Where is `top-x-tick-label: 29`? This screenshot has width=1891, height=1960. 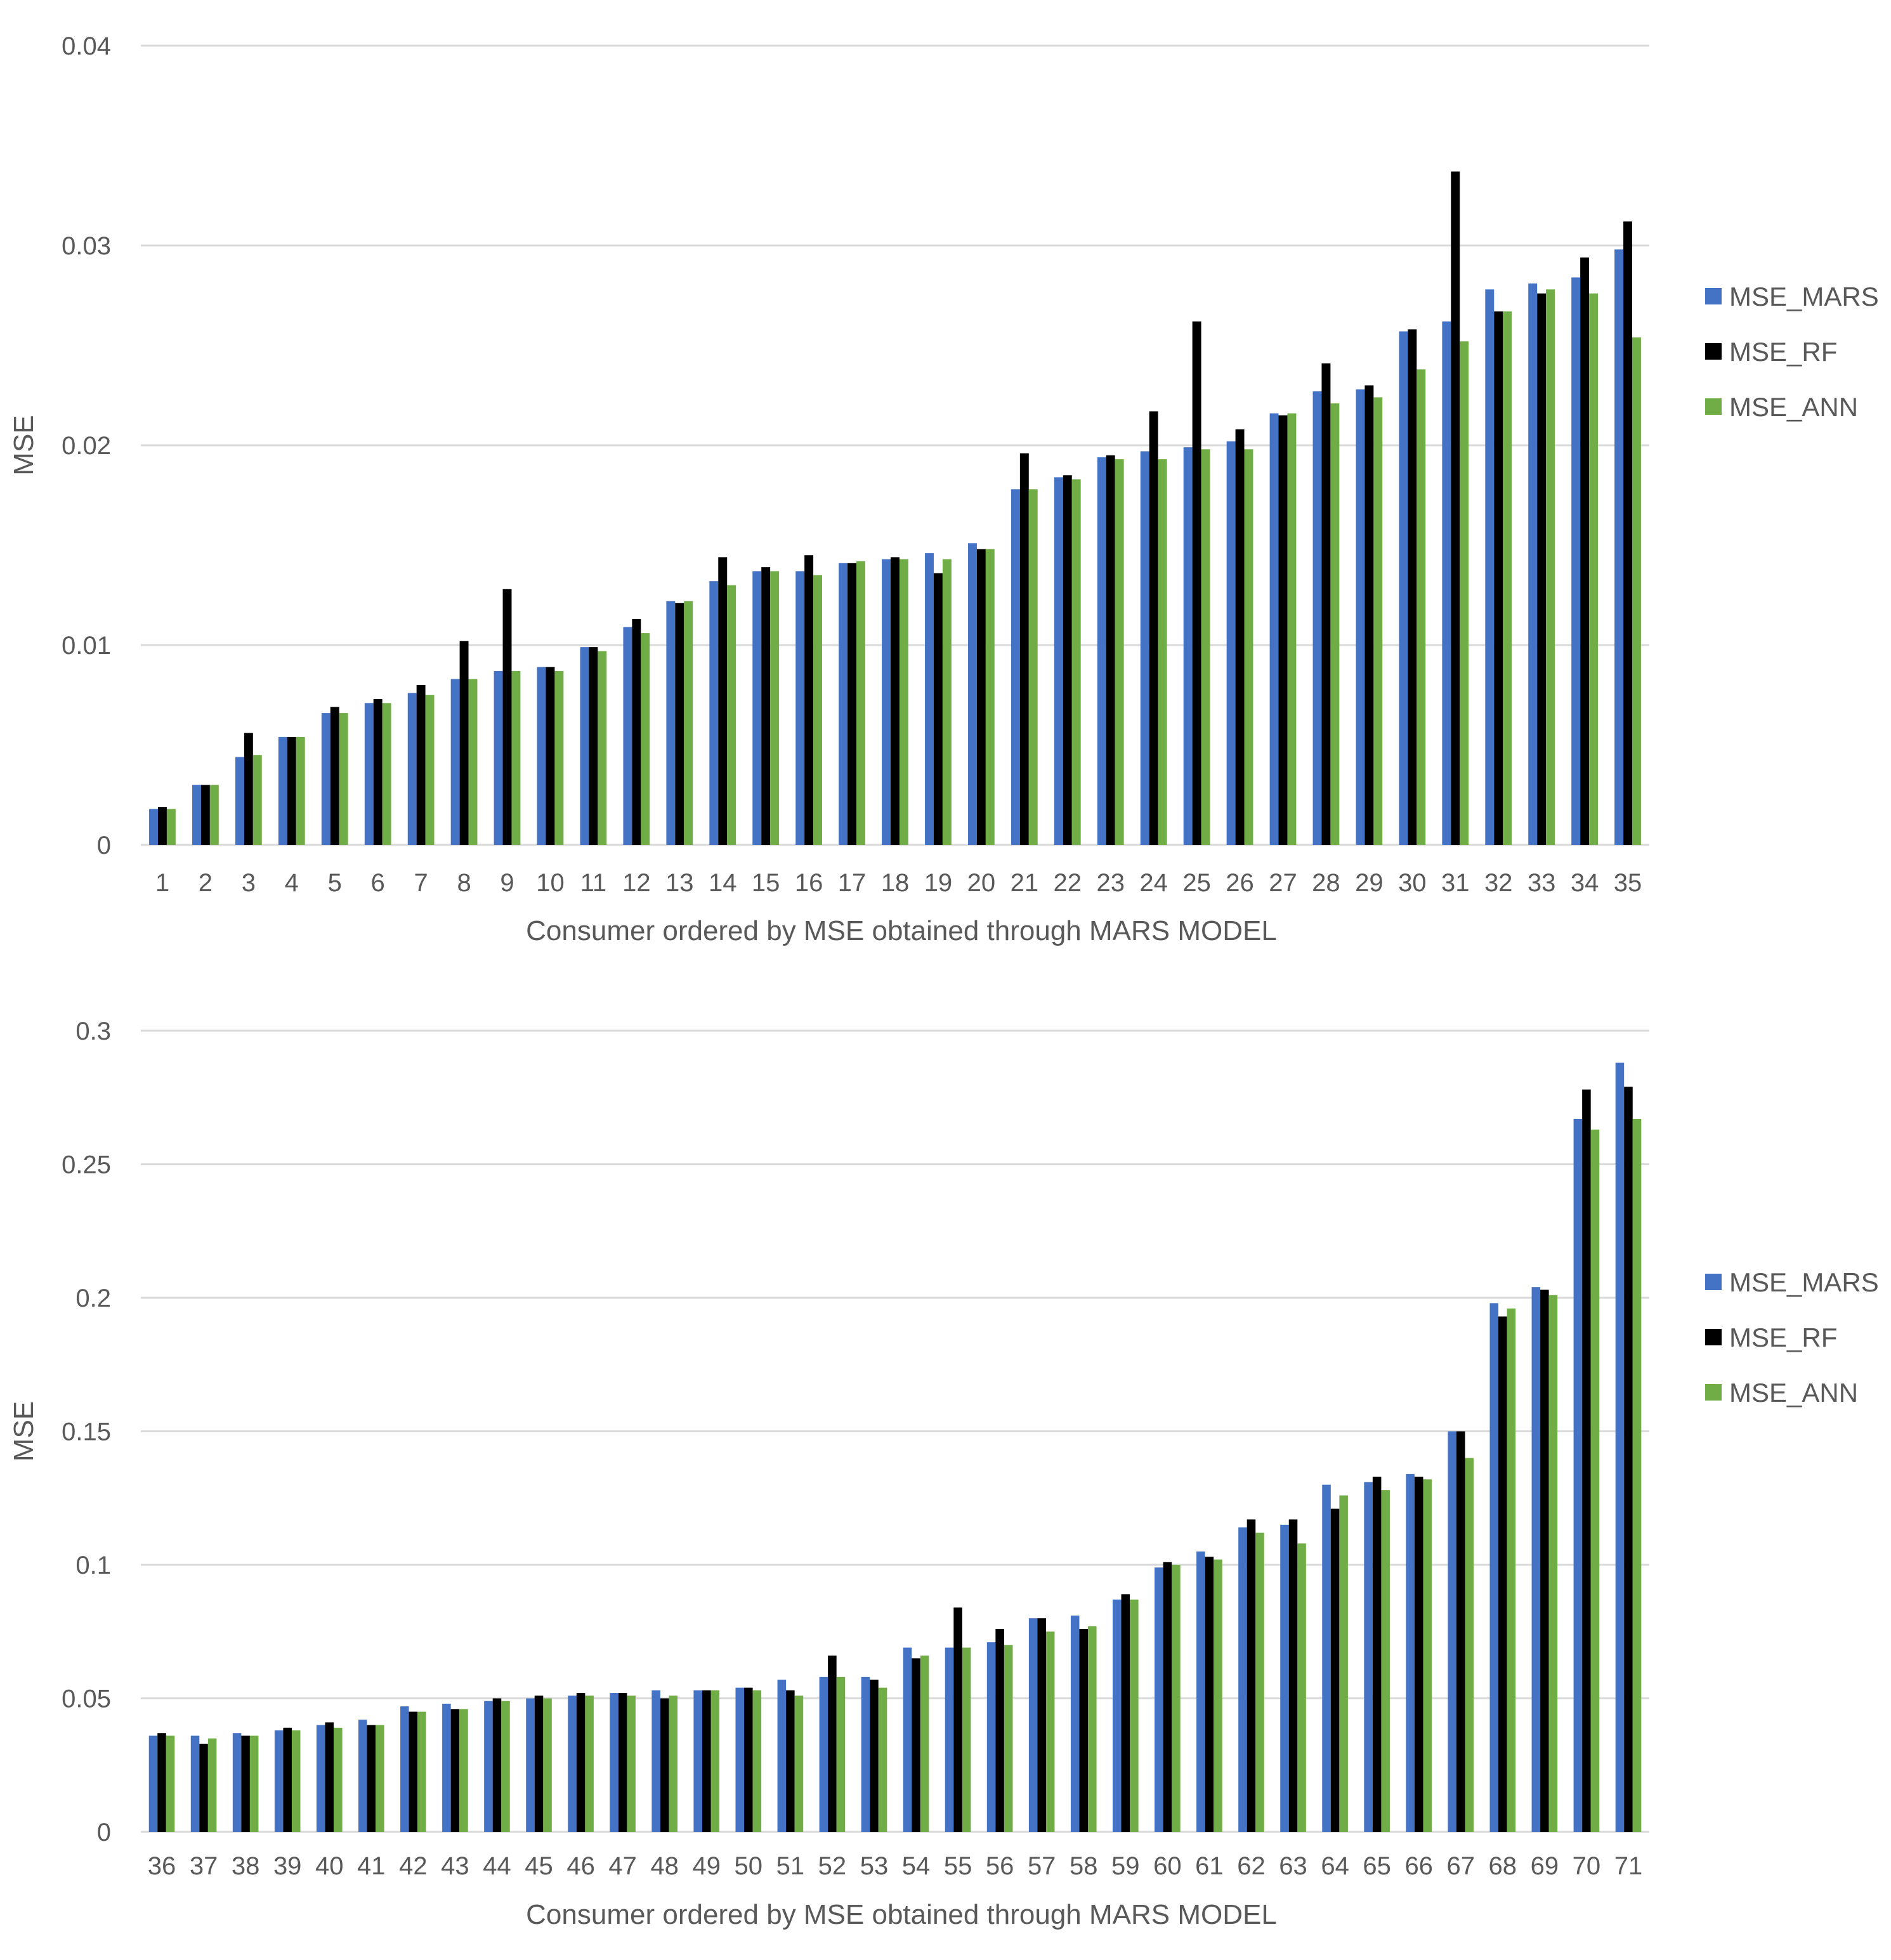 top-x-tick-label: 29 is located at coordinates (1369, 883).